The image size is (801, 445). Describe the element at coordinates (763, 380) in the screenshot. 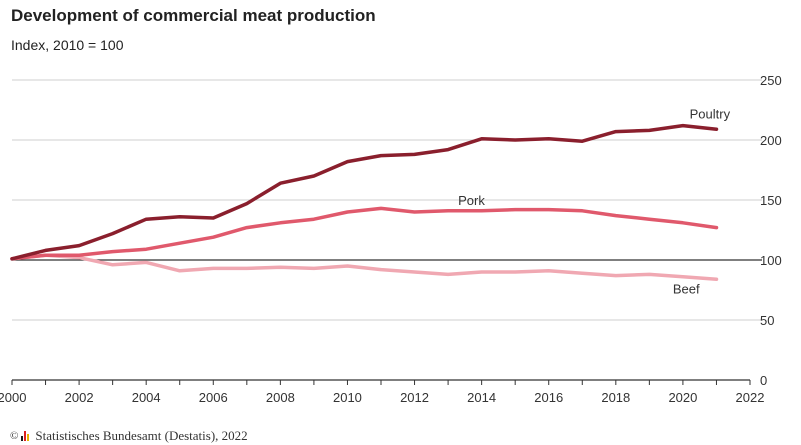

I see `y-tick-label: 0` at that location.